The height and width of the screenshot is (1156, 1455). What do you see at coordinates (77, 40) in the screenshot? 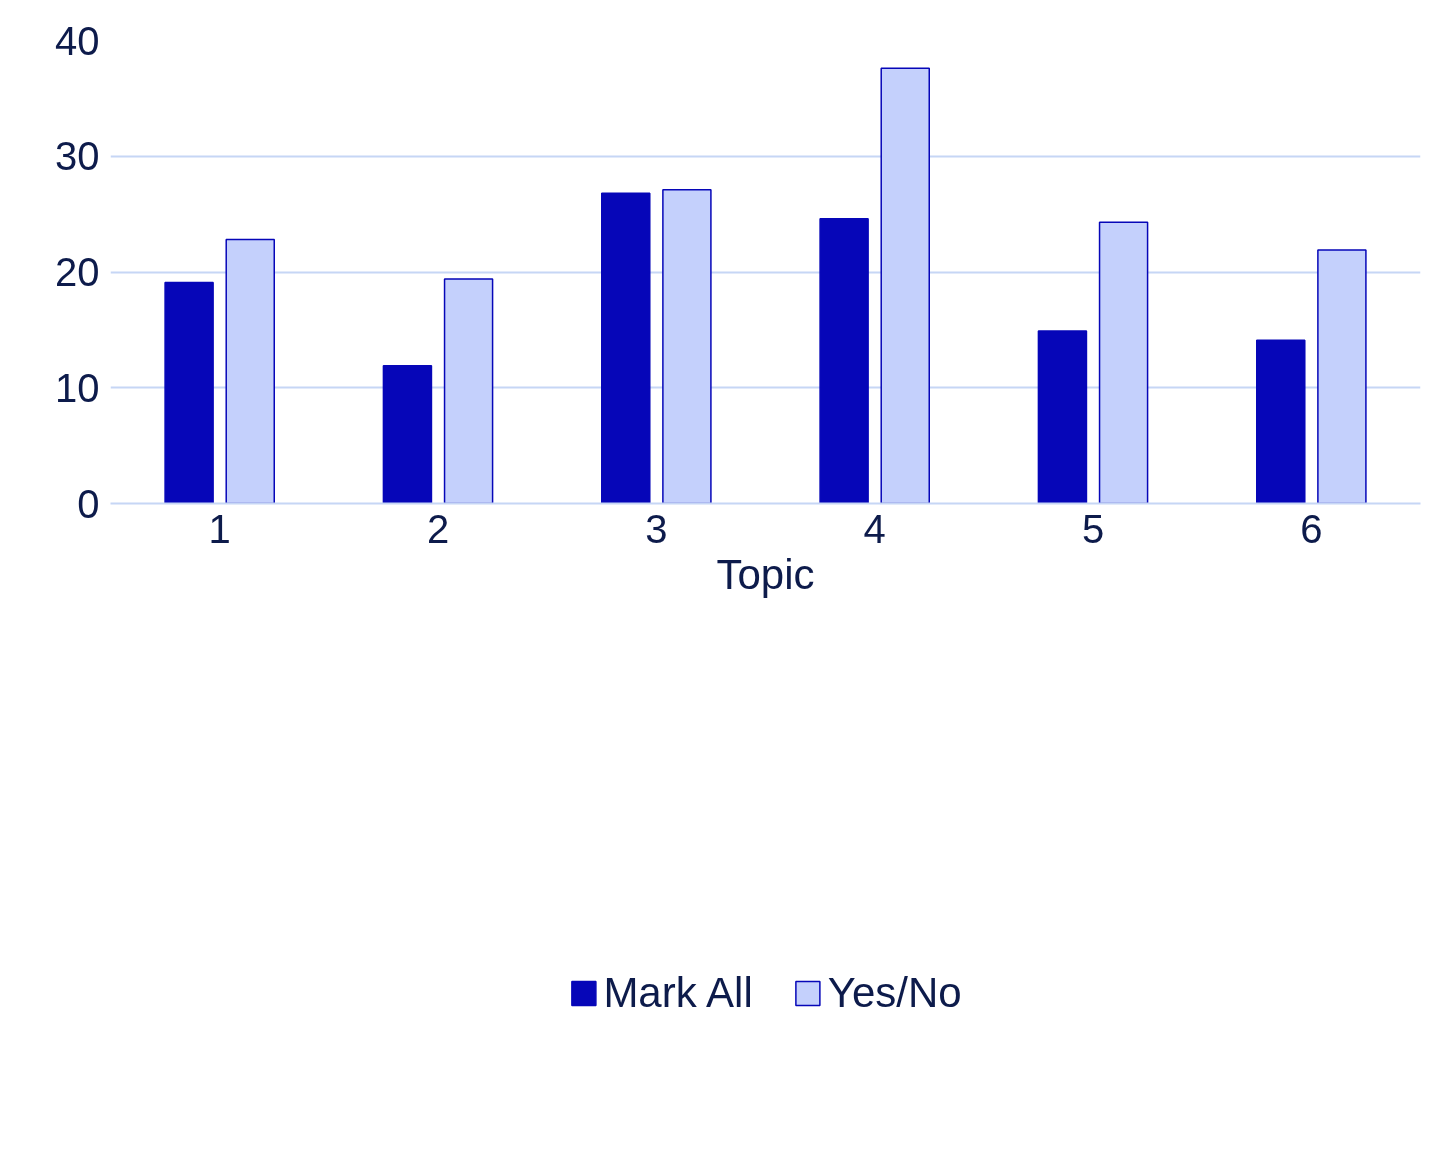
I see `y-tick-label: 40` at bounding box center [77, 40].